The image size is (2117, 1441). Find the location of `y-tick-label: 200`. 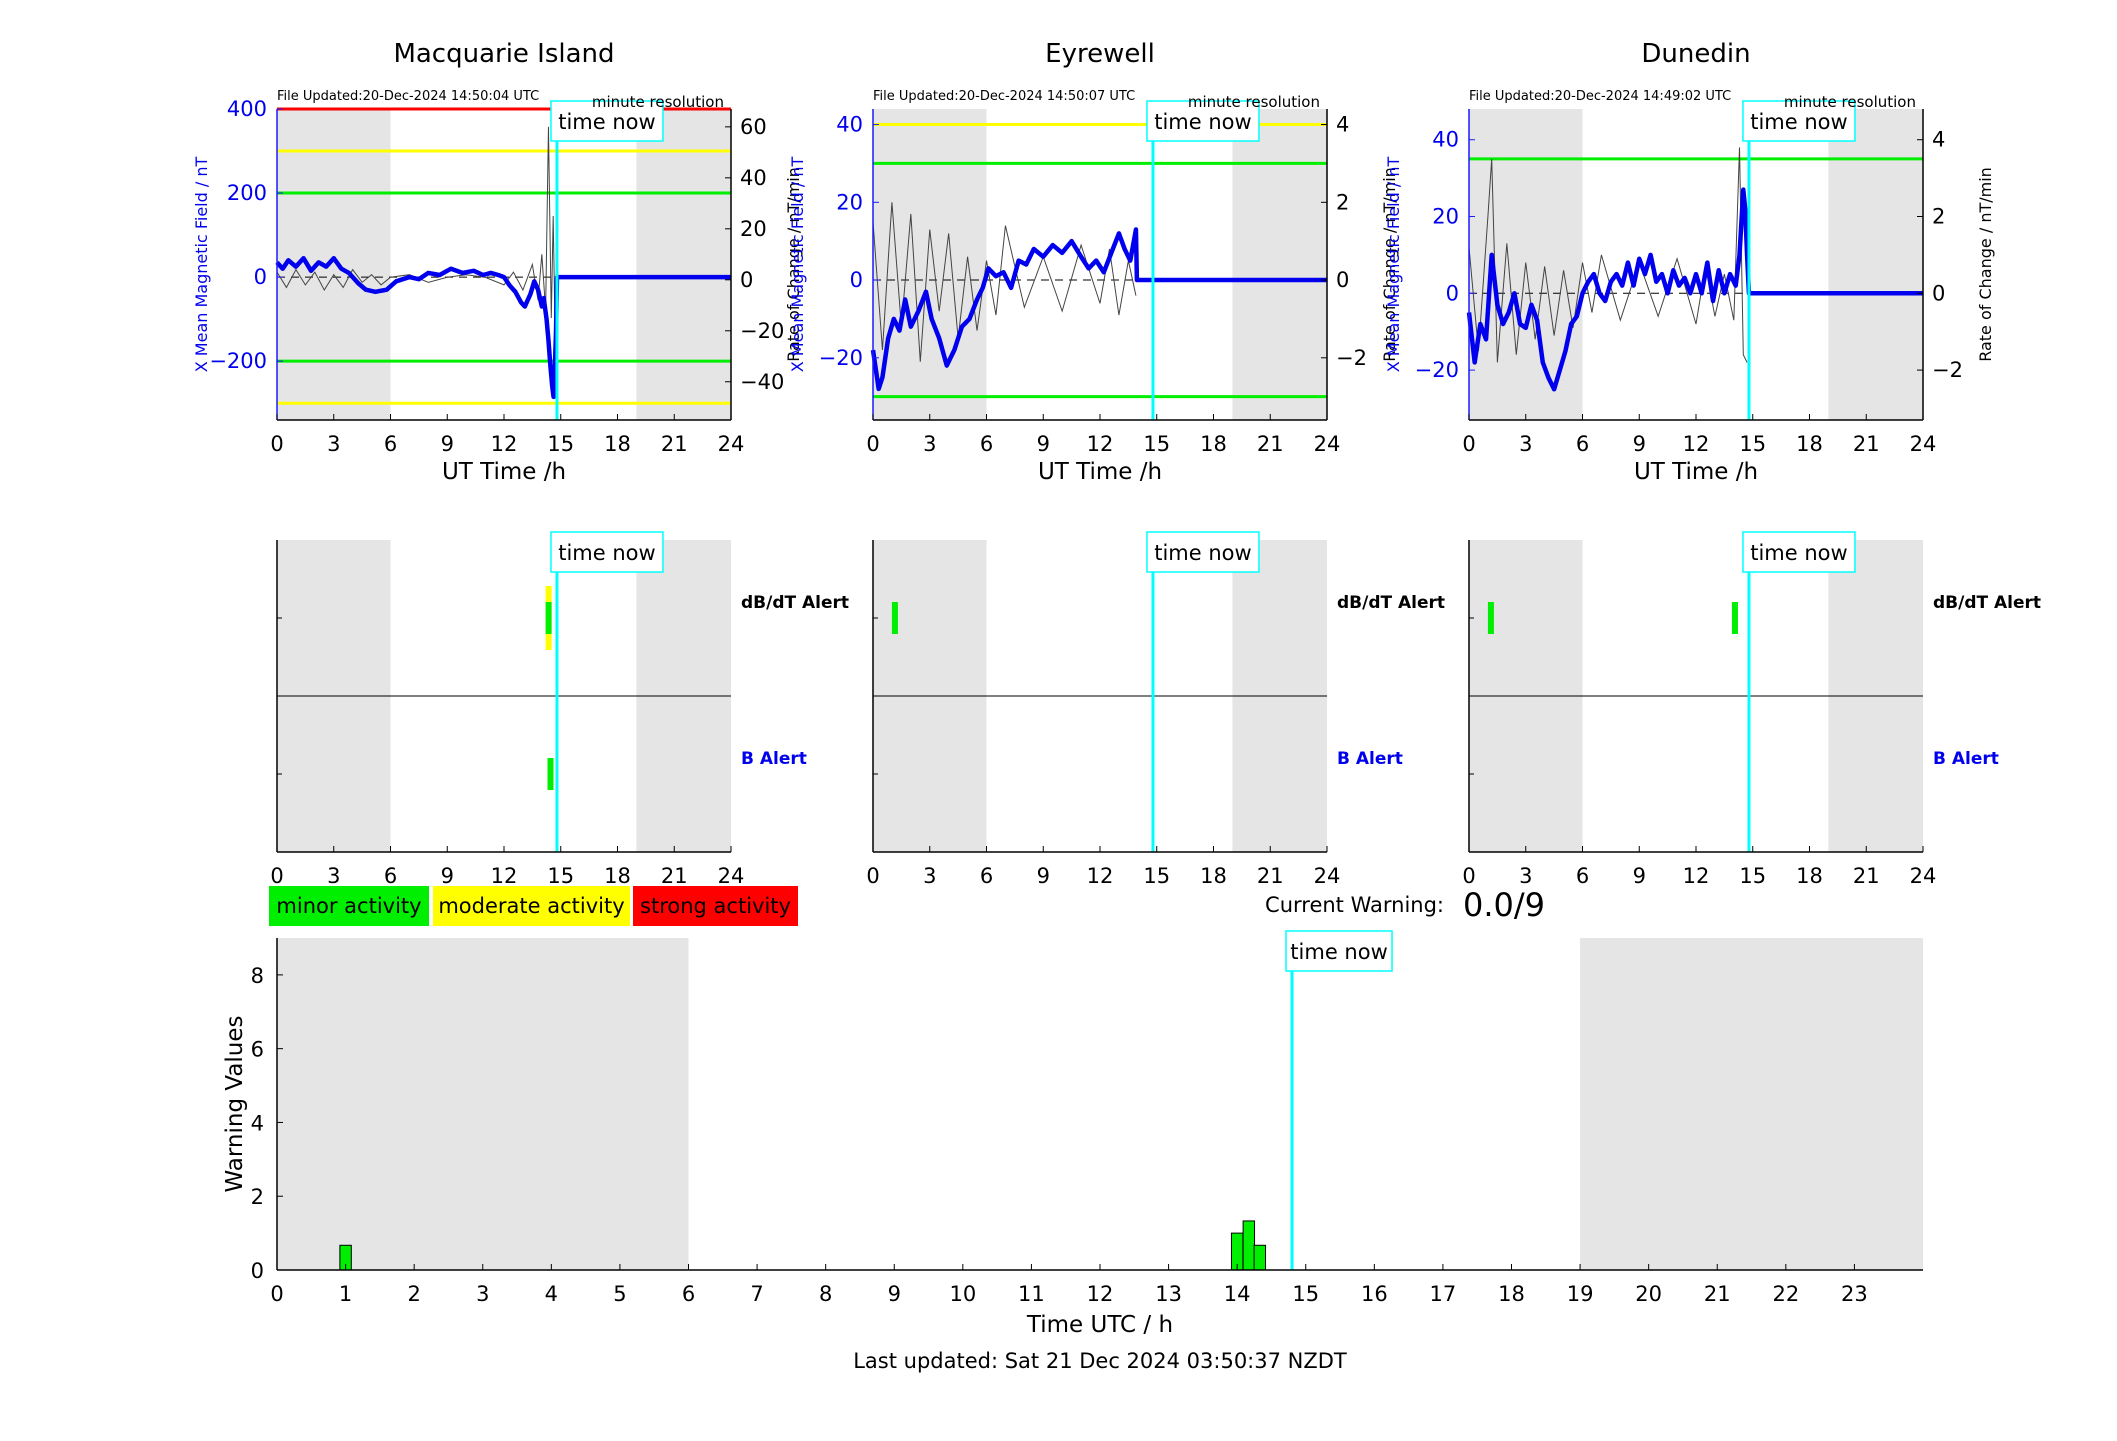

y-tick-label: 200 is located at coordinates (247, 193).